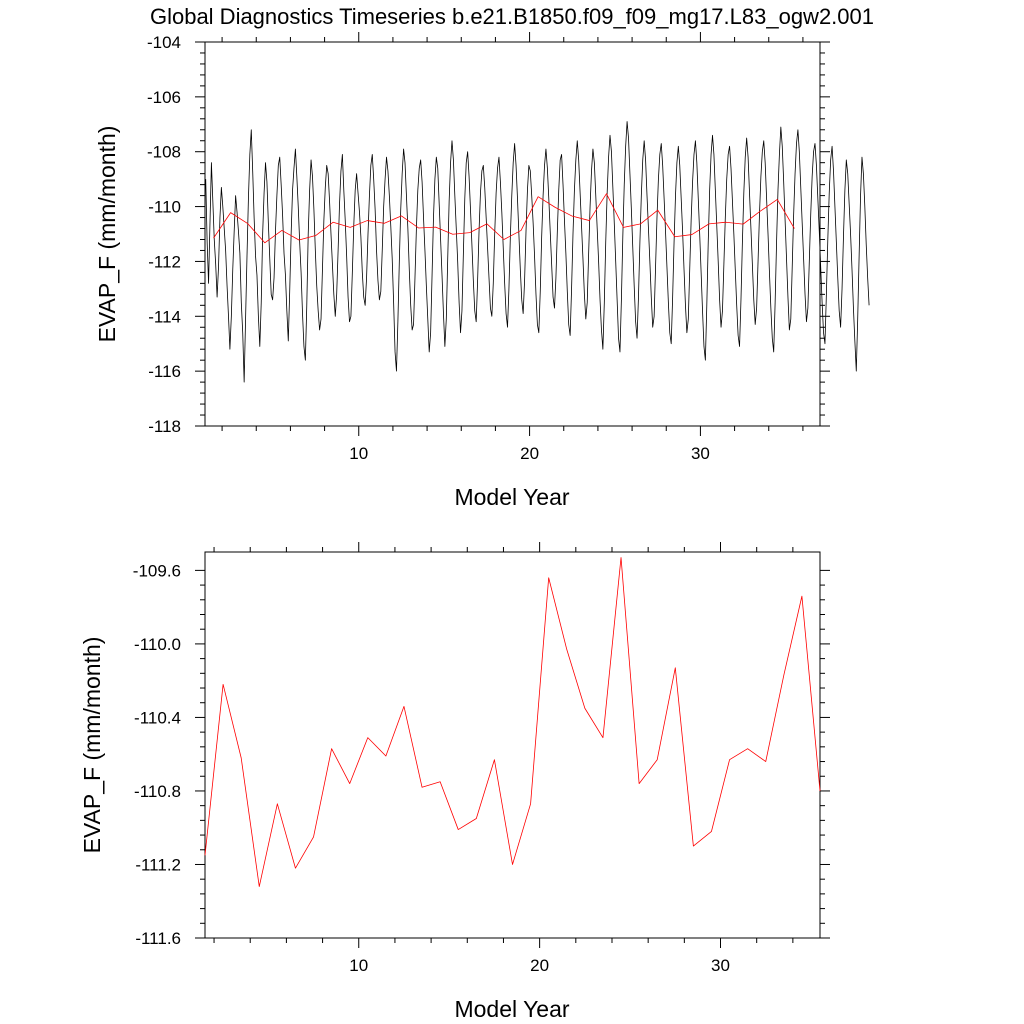 The height and width of the screenshot is (1024, 1024). I want to click on y-tick-label: -104, so click(164, 42).